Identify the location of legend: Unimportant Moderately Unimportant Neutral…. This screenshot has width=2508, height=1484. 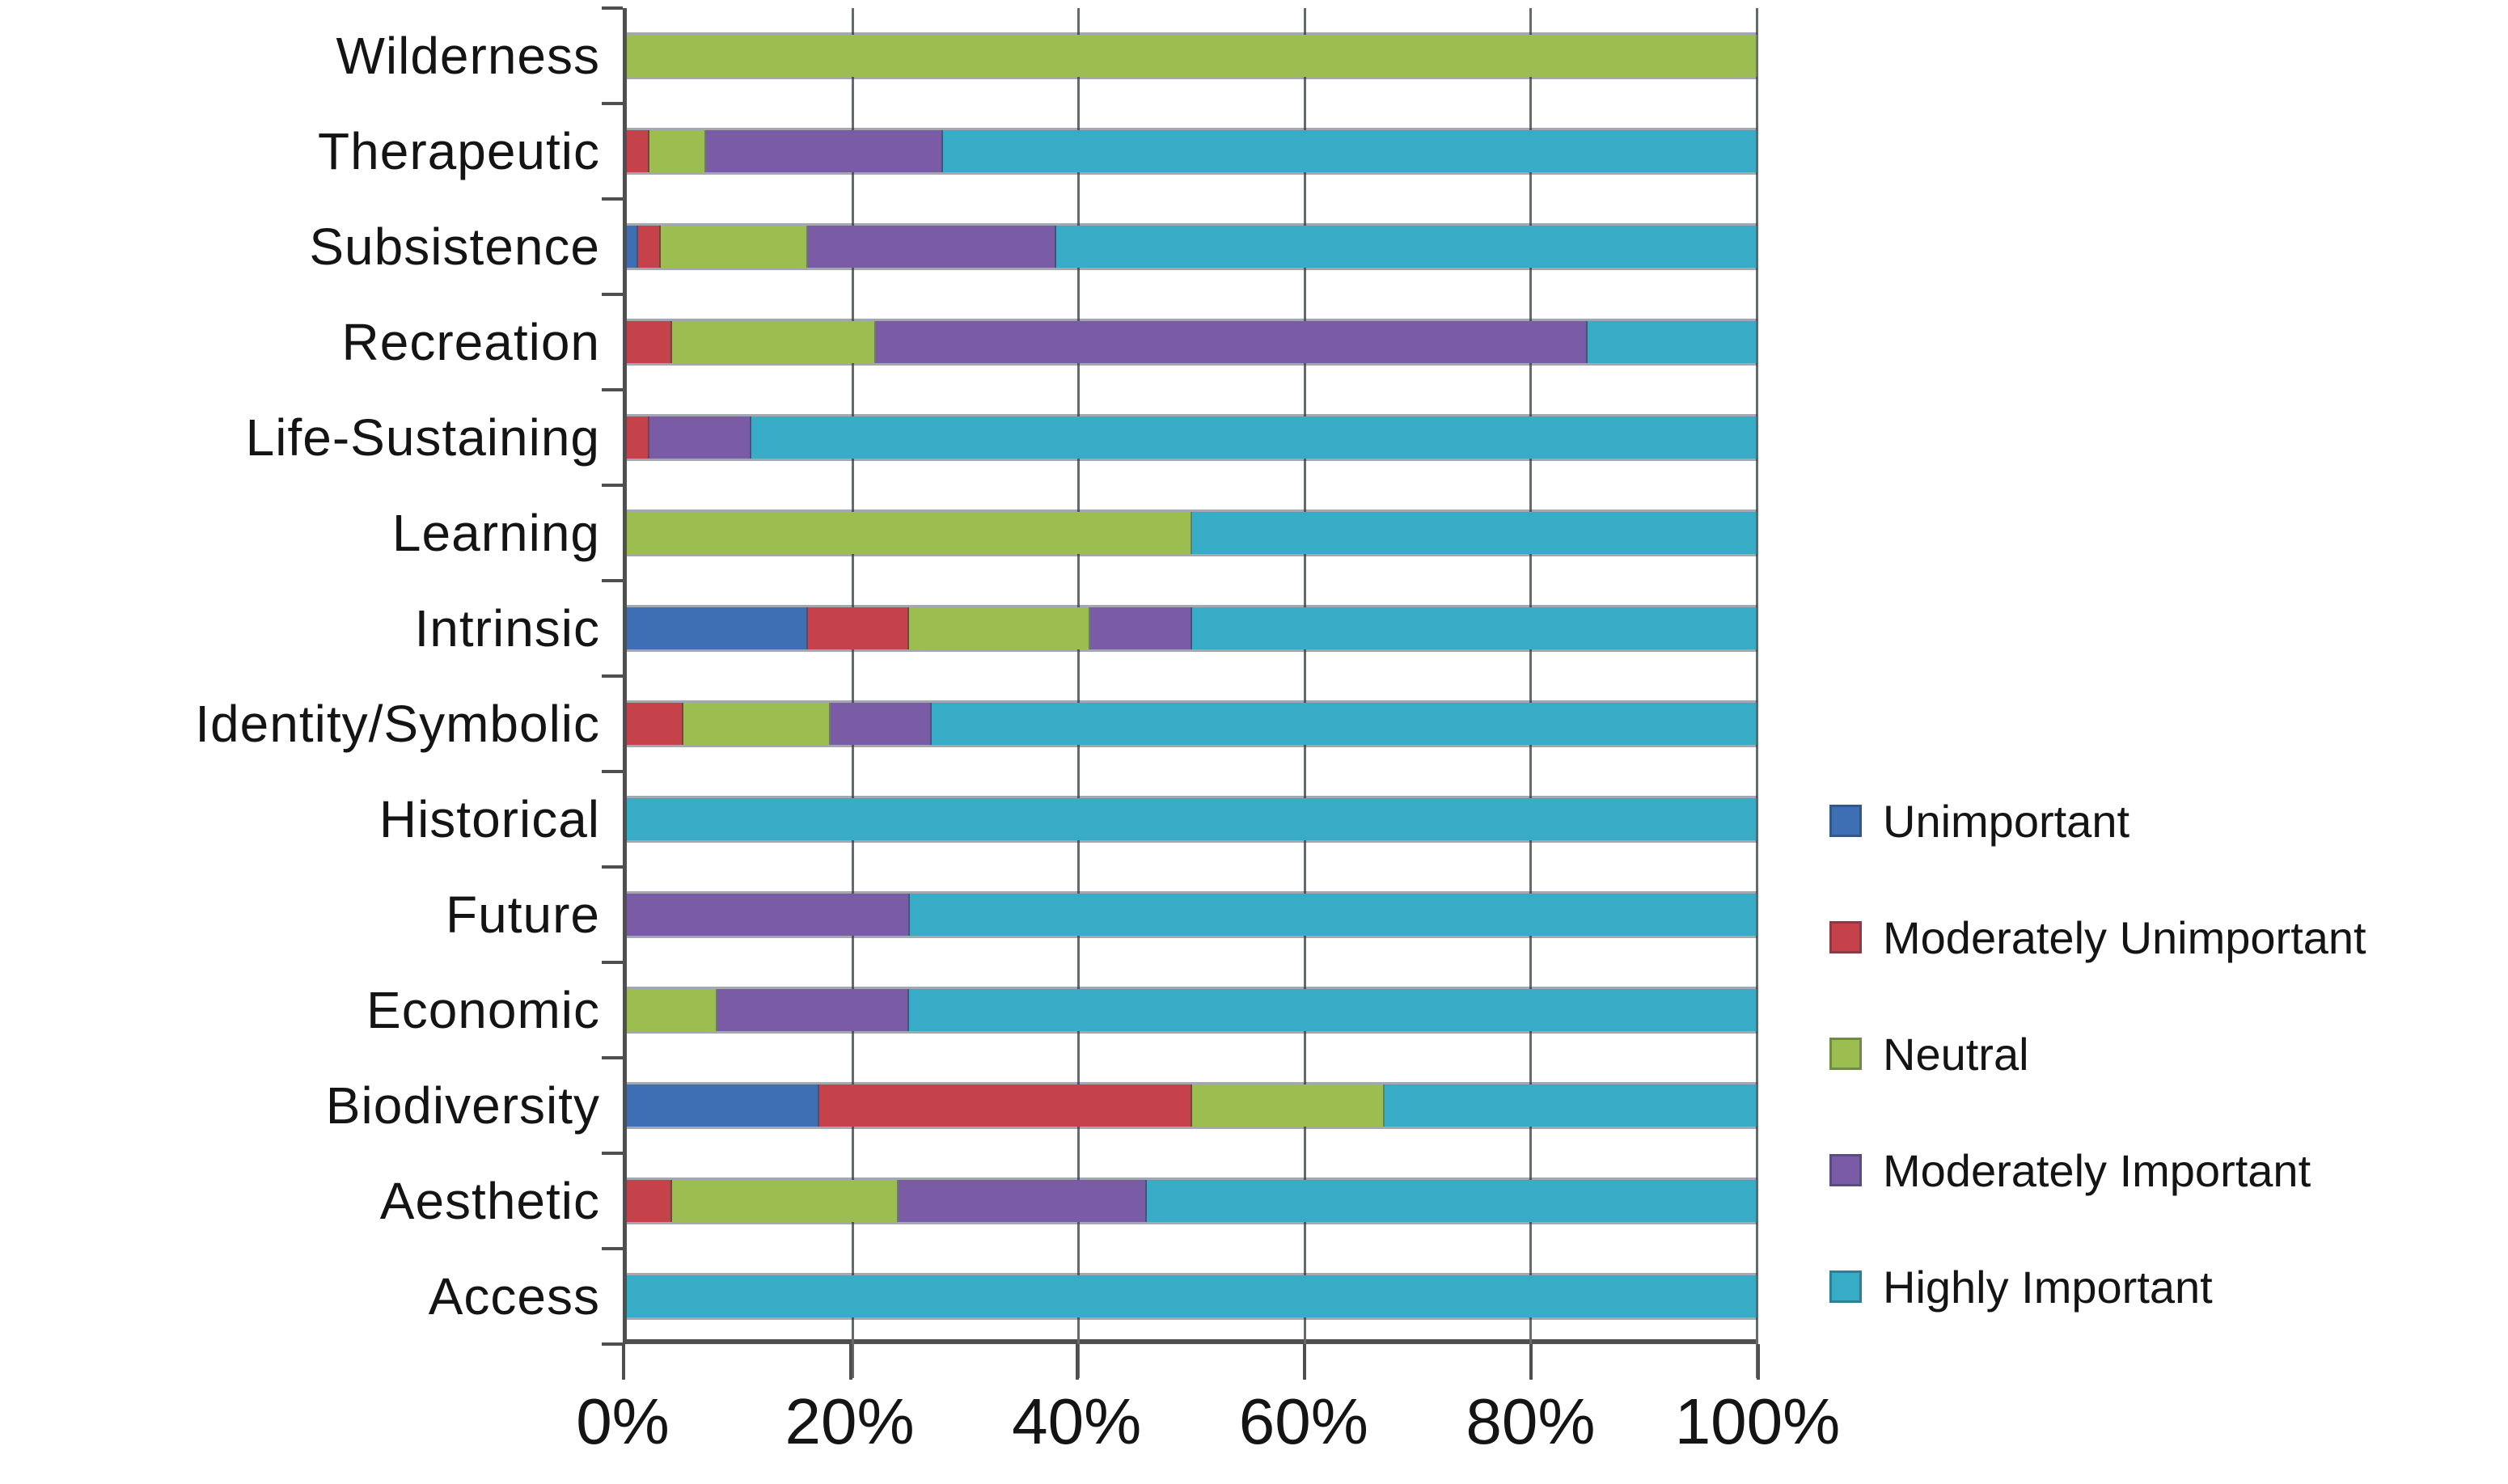
(2098, 1087).